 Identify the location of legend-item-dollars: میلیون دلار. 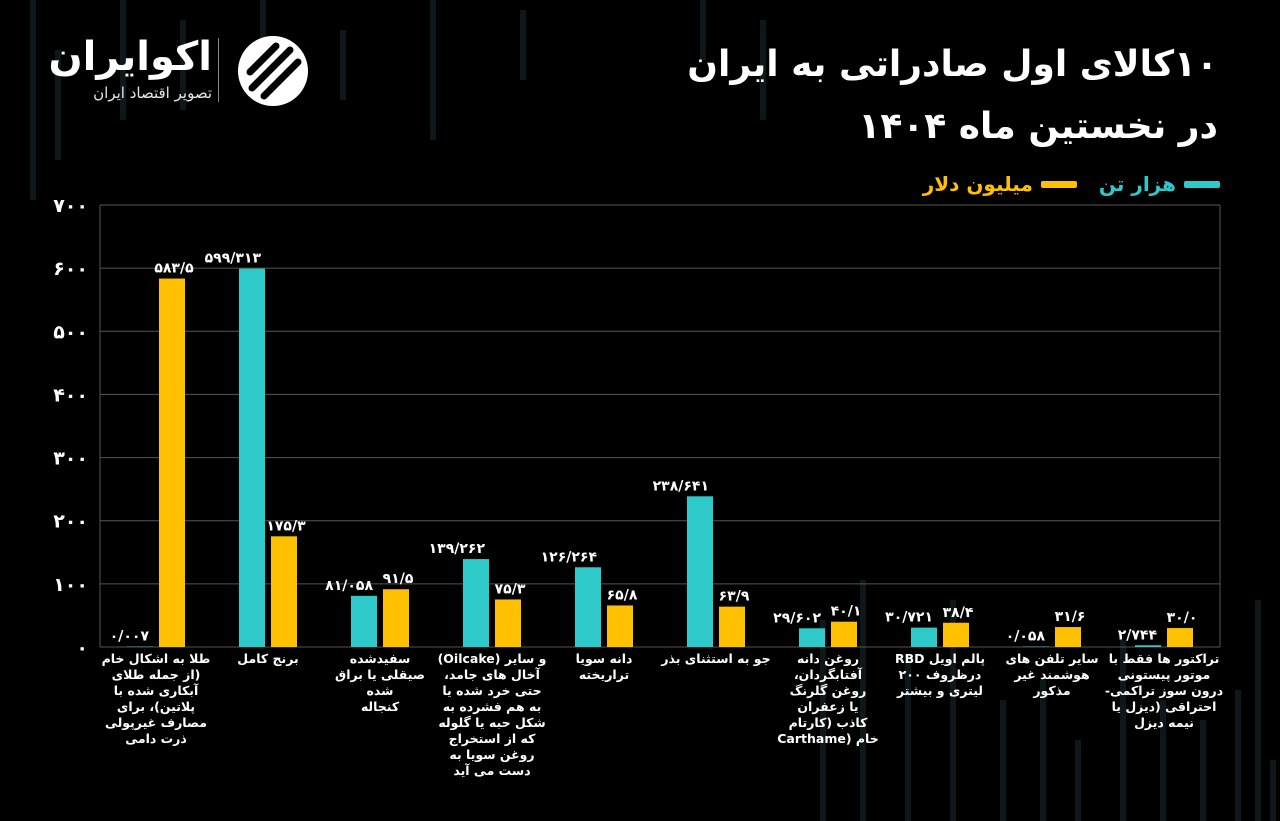
(1000, 184).